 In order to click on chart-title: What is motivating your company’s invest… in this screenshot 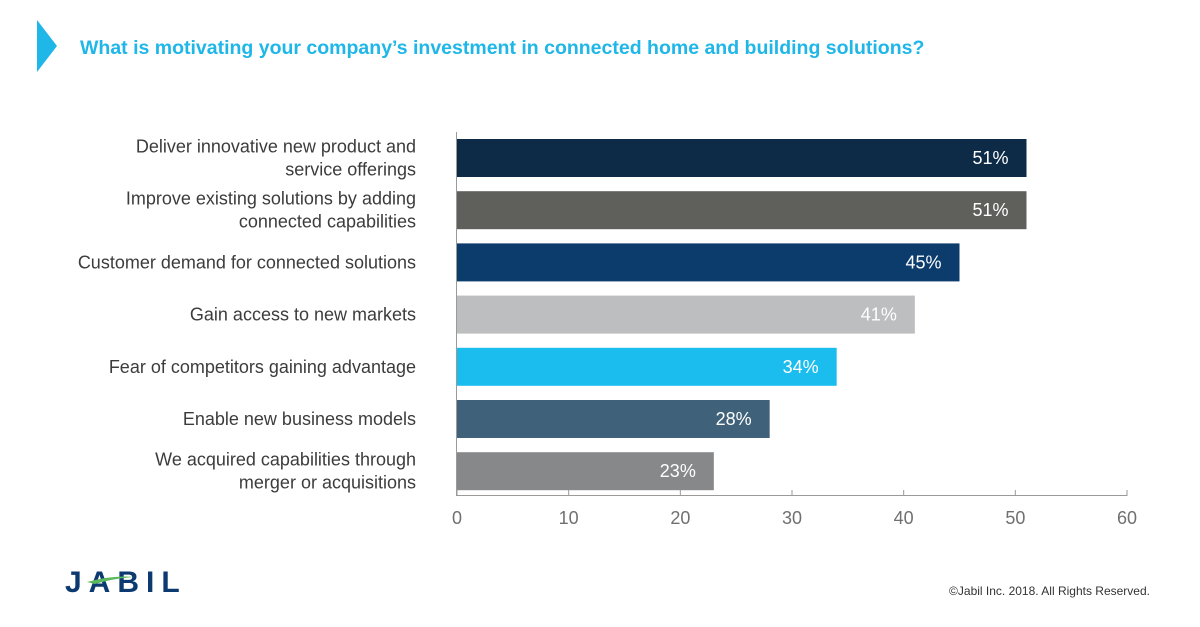, I will do `click(502, 48)`.